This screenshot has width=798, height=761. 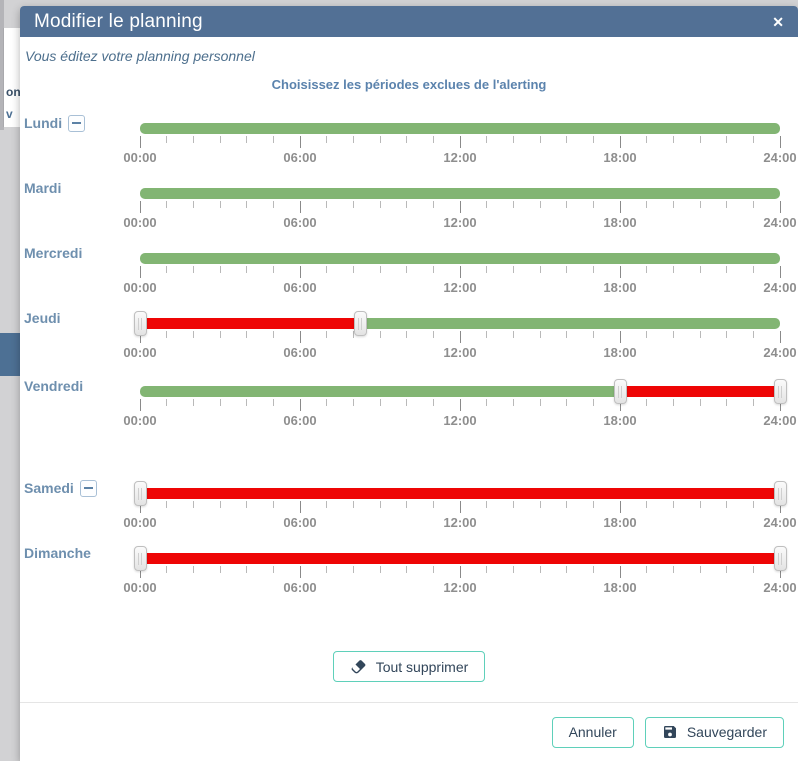 I want to click on slider-segment-green, so click(x=460, y=128).